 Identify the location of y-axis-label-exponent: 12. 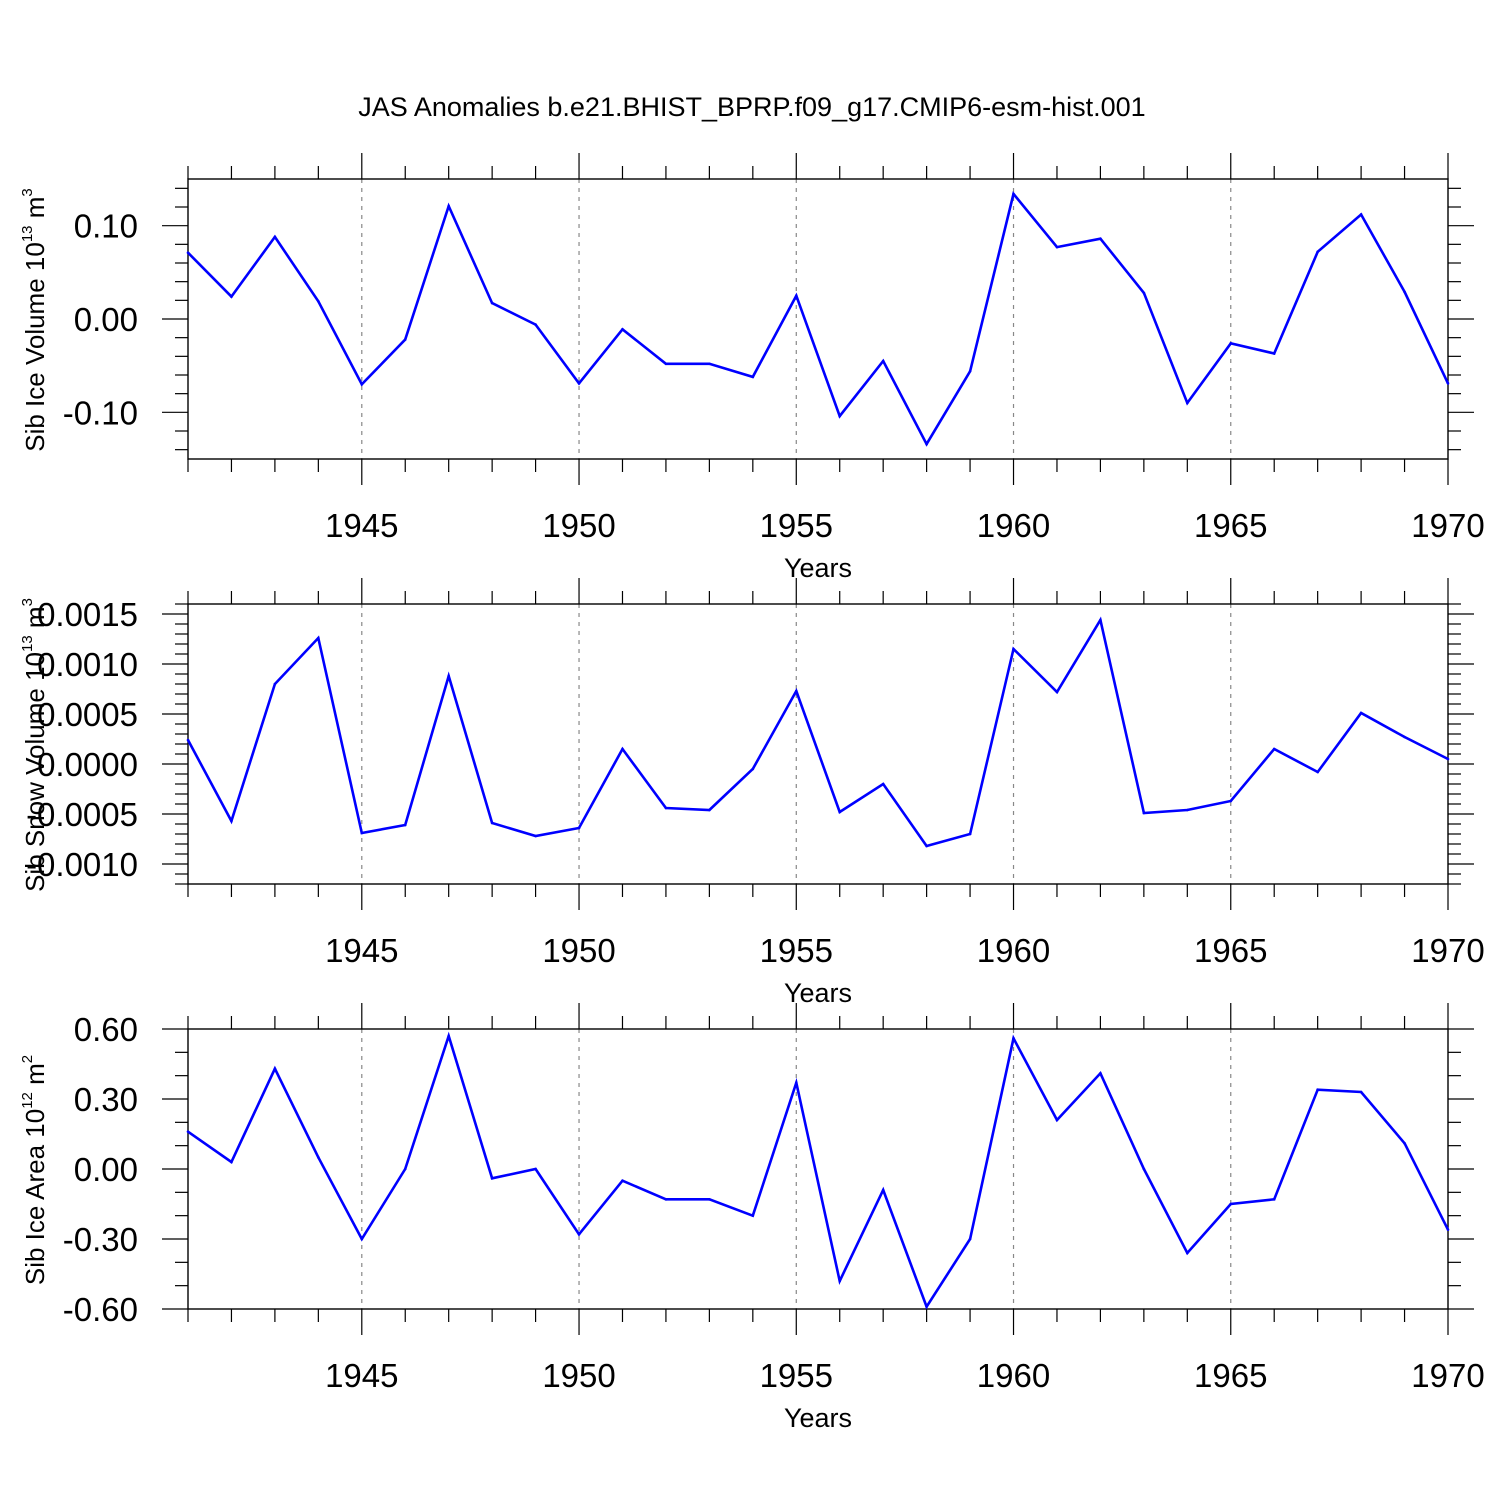
(27, 1100).